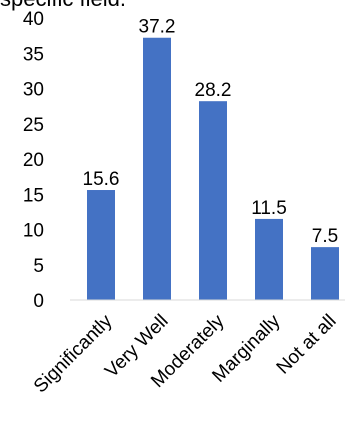  What do you see at coordinates (73, 353) in the screenshot?
I see `category-label: Significantly` at bounding box center [73, 353].